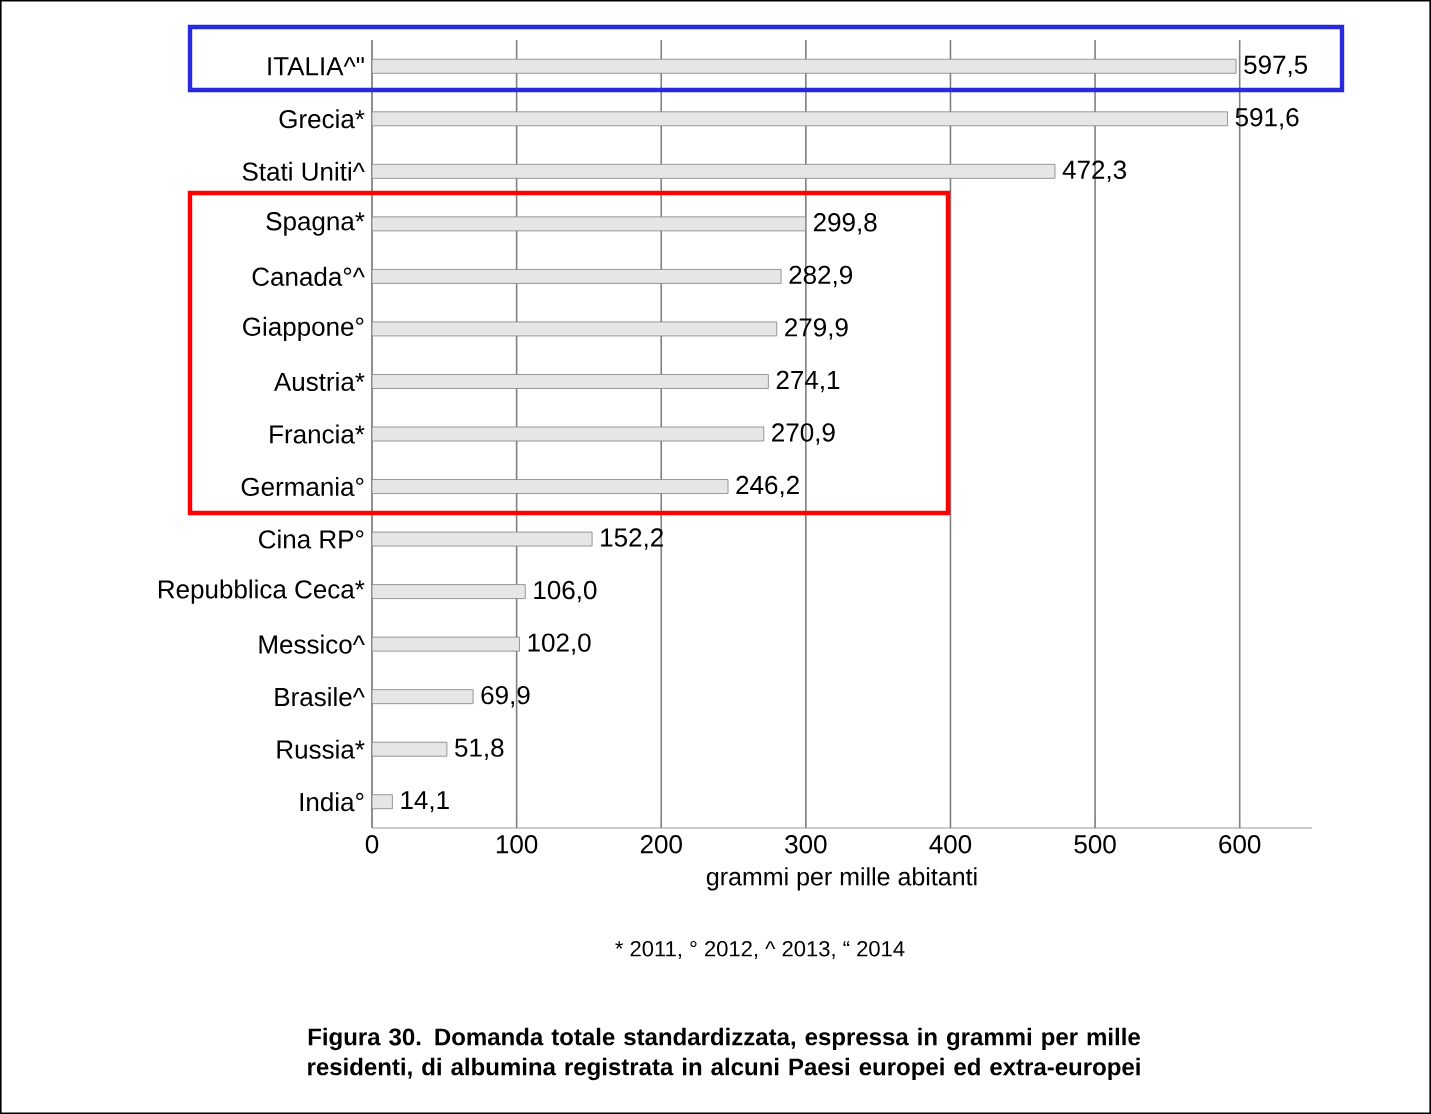 The width and height of the screenshot is (1431, 1114). What do you see at coordinates (1240, 844) in the screenshot?
I see `x-tick-label: 600` at bounding box center [1240, 844].